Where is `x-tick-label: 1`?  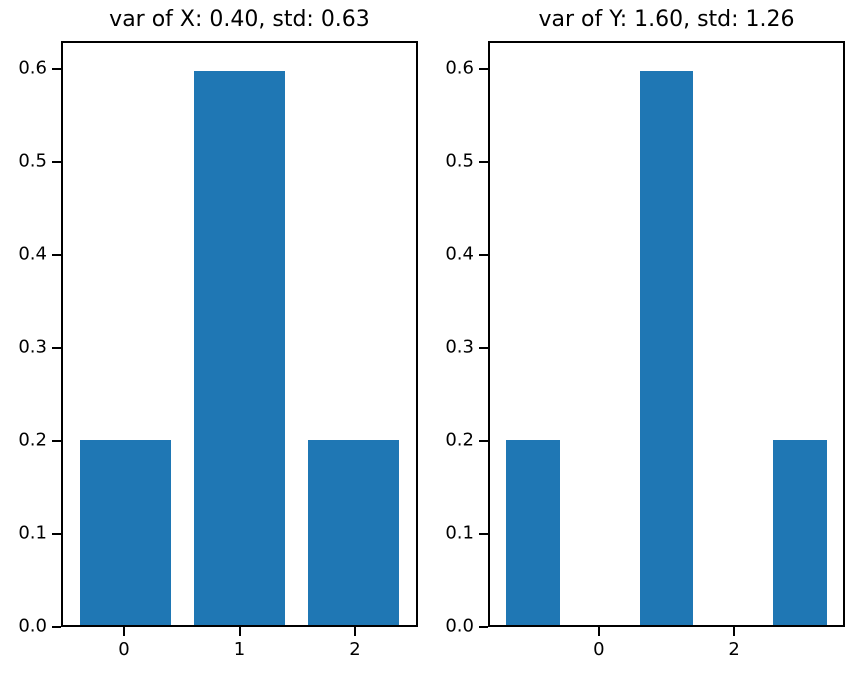
x-tick-label: 1 is located at coordinates (239, 649).